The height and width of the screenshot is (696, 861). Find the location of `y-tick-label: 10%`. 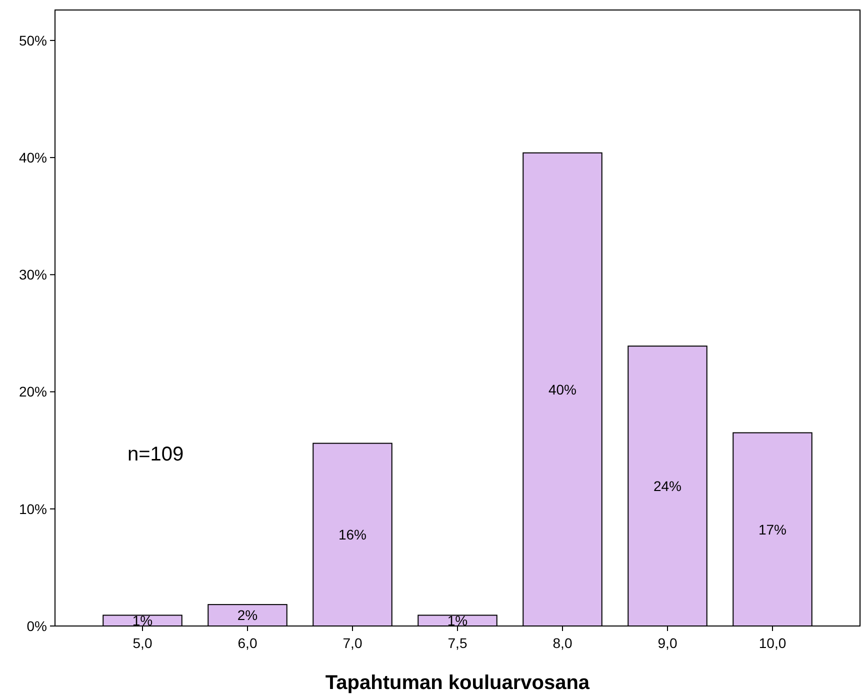

y-tick-label: 10% is located at coordinates (32, 508).